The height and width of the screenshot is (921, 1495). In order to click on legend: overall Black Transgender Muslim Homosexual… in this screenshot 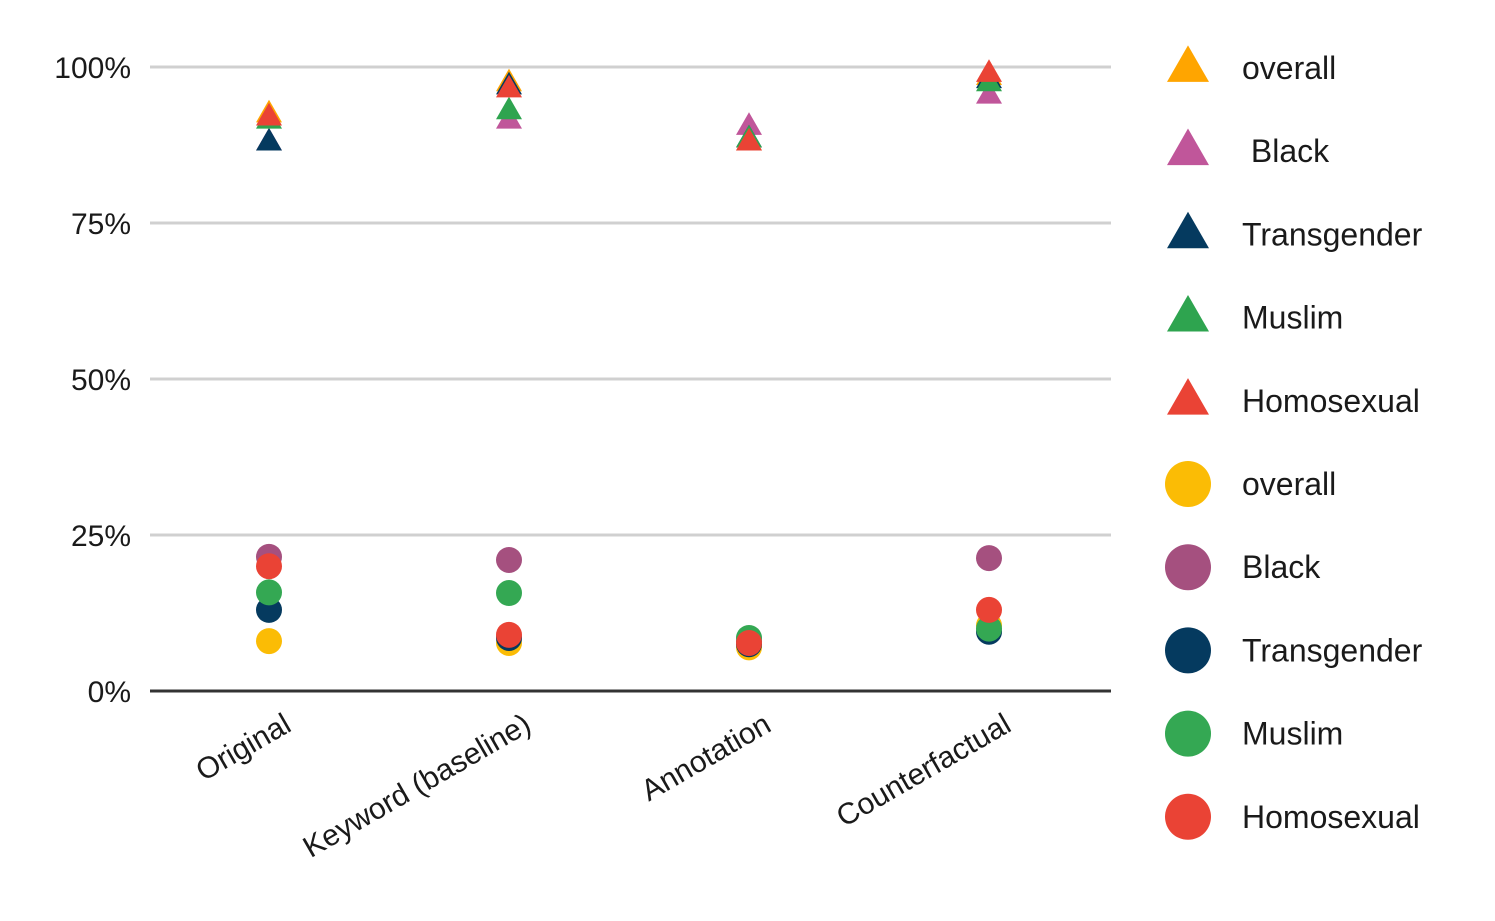, I will do `click(1294, 442)`.